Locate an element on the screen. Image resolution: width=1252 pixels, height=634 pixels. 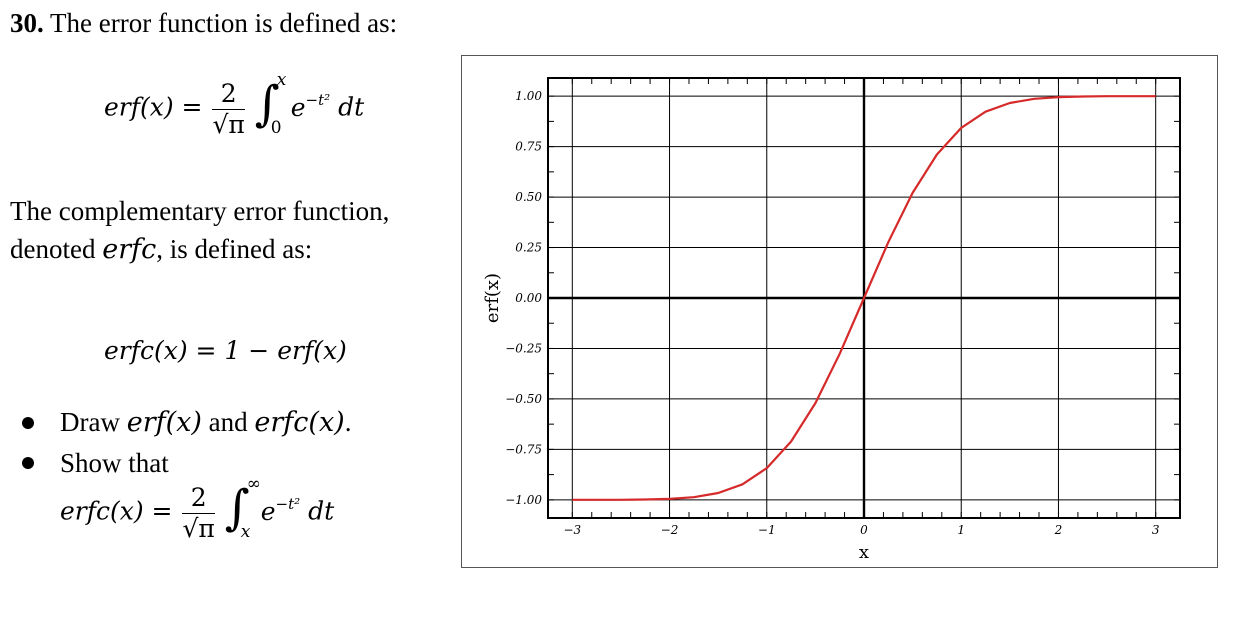
problem-heading: 30. The error function is defined as: is located at coordinates (203, 23).